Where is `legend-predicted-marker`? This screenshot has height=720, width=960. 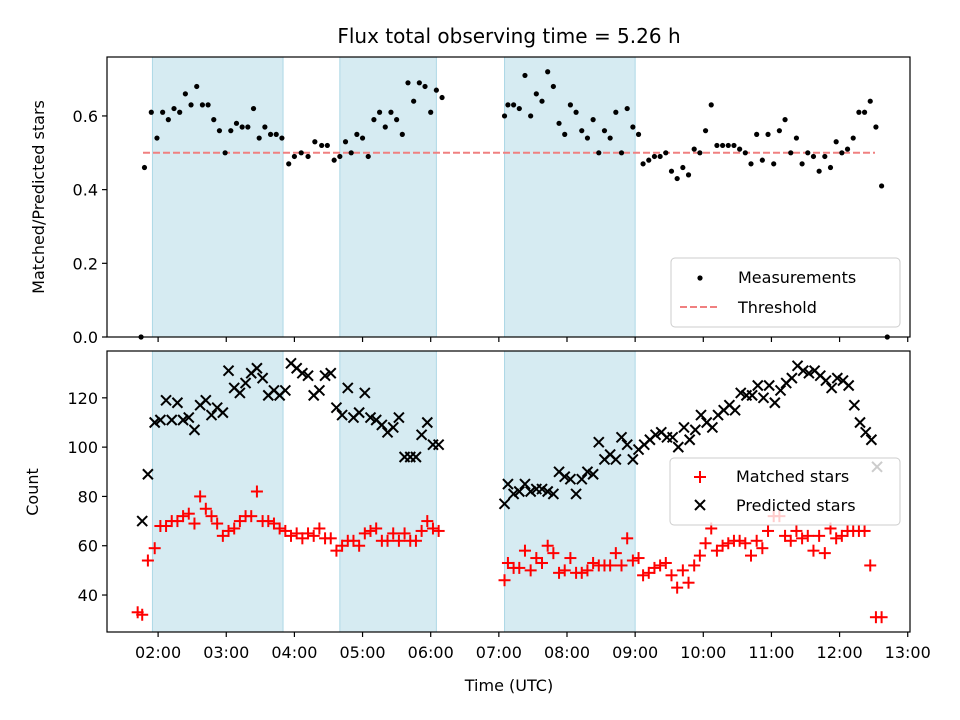
legend-predicted-marker is located at coordinates (700, 505).